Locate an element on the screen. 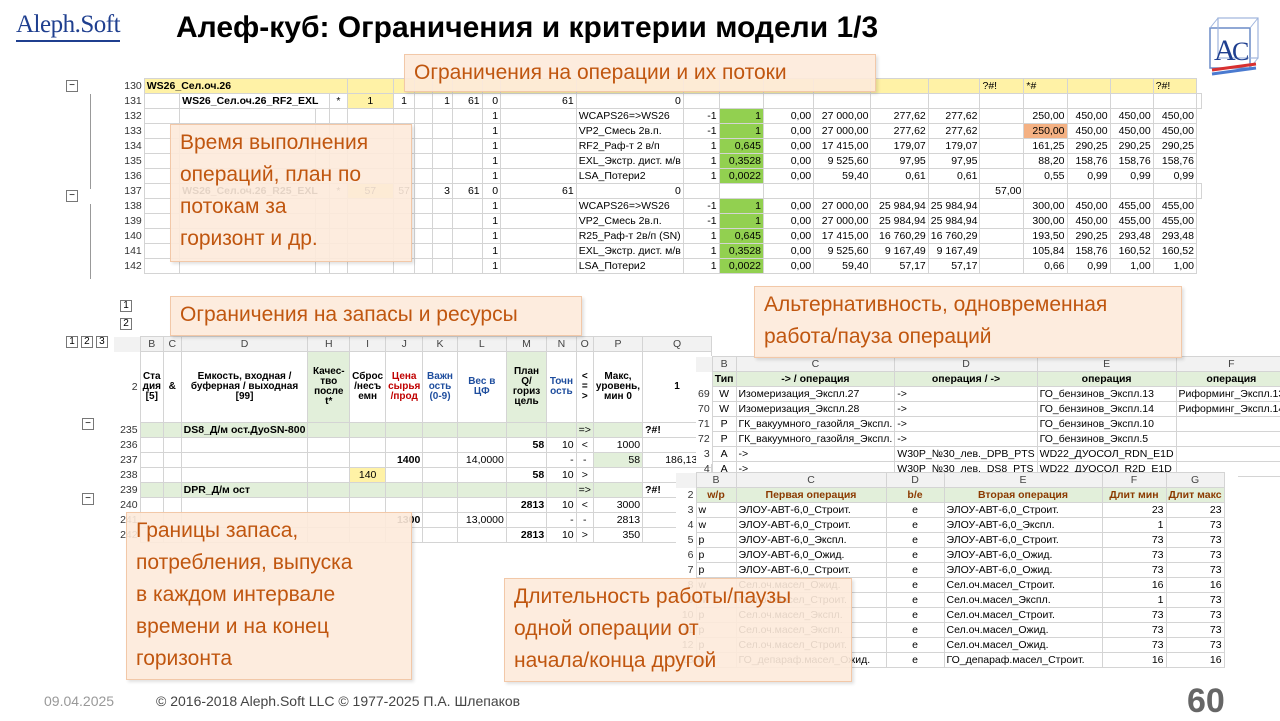  table-cell: b/e is located at coordinates (915, 495).